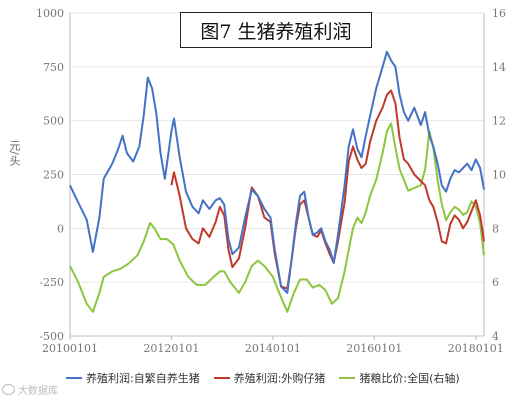 The height and width of the screenshot is (406, 527). What do you see at coordinates (279, 378) in the screenshot?
I see `legend-label: 养殖利润:外购仔猪` at bounding box center [279, 378].